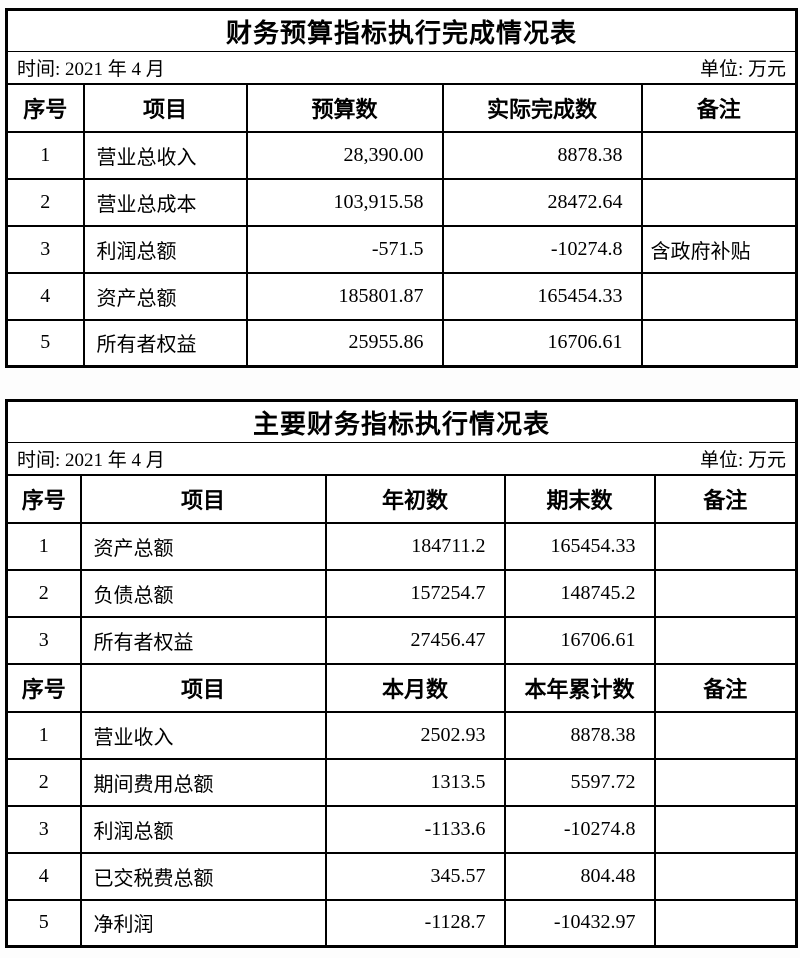  Describe the element at coordinates (579, 923) in the screenshot. I see `value-cell: -10432.97` at that location.